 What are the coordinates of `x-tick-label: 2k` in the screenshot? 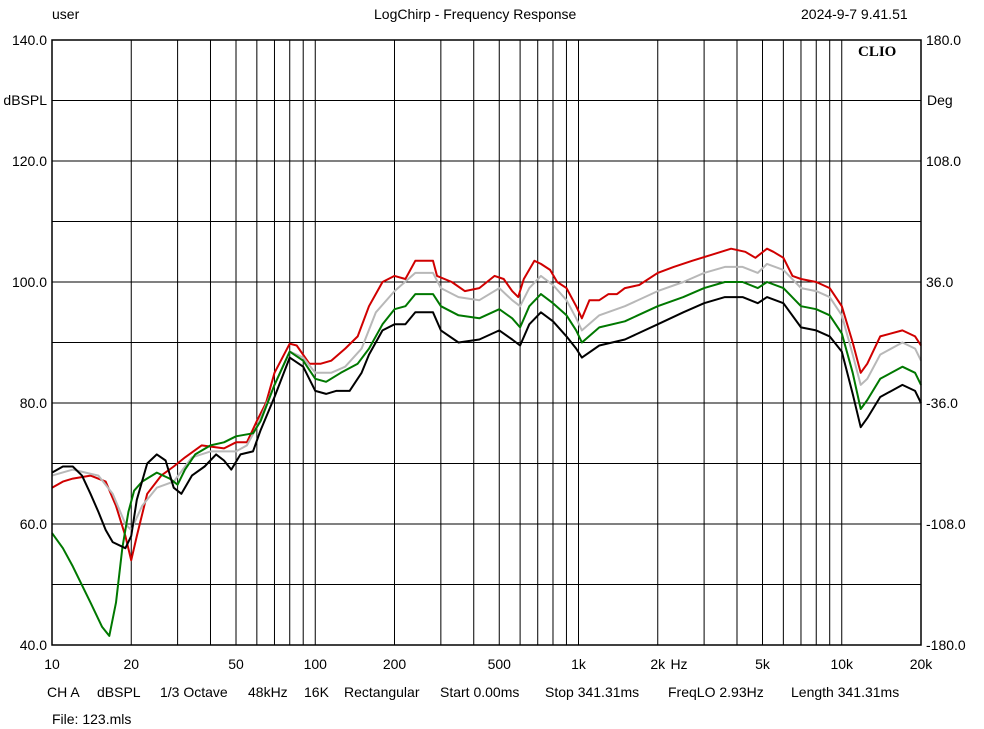 It's located at (658, 664).